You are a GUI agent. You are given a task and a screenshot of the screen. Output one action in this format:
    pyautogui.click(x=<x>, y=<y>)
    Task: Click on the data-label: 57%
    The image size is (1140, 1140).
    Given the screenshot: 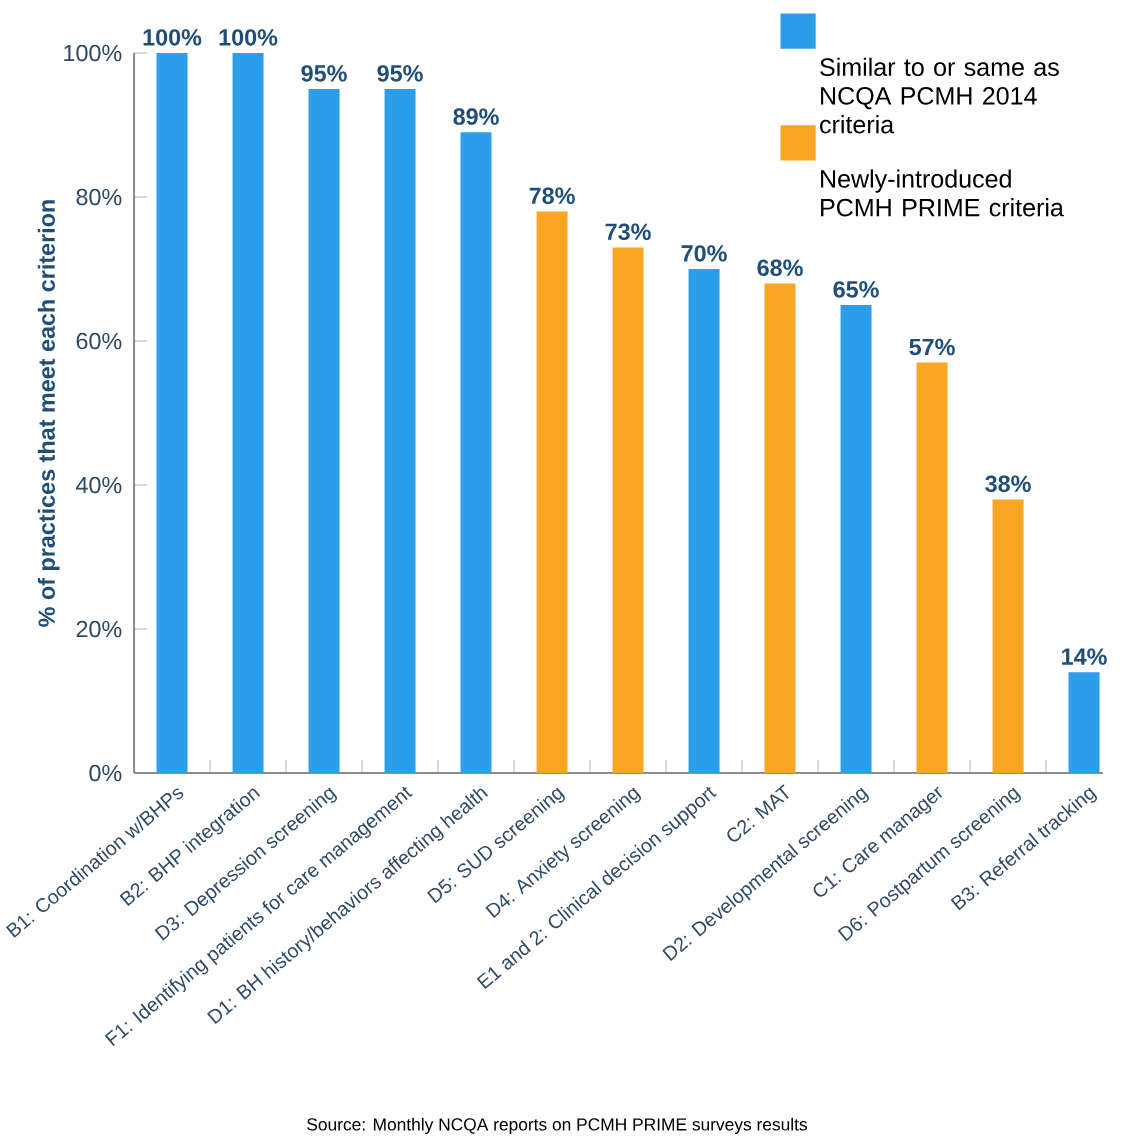 What is the action you would take?
    pyautogui.click(x=932, y=347)
    